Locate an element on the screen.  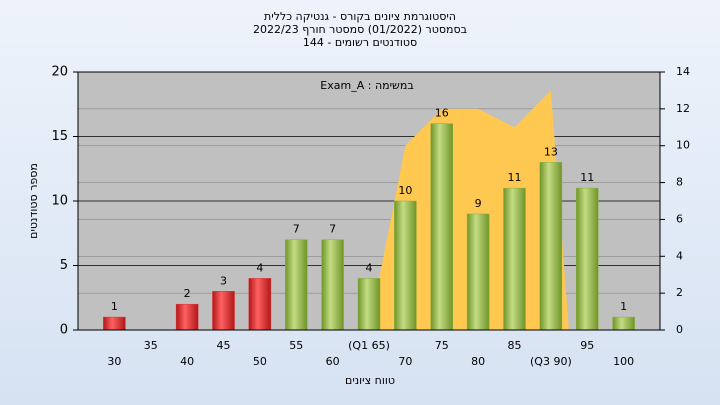
y-axis-label: מספר סטודנטים is located at coordinates (33, 201).